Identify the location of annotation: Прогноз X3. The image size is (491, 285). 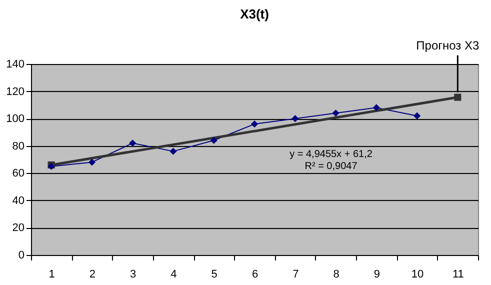
(448, 45).